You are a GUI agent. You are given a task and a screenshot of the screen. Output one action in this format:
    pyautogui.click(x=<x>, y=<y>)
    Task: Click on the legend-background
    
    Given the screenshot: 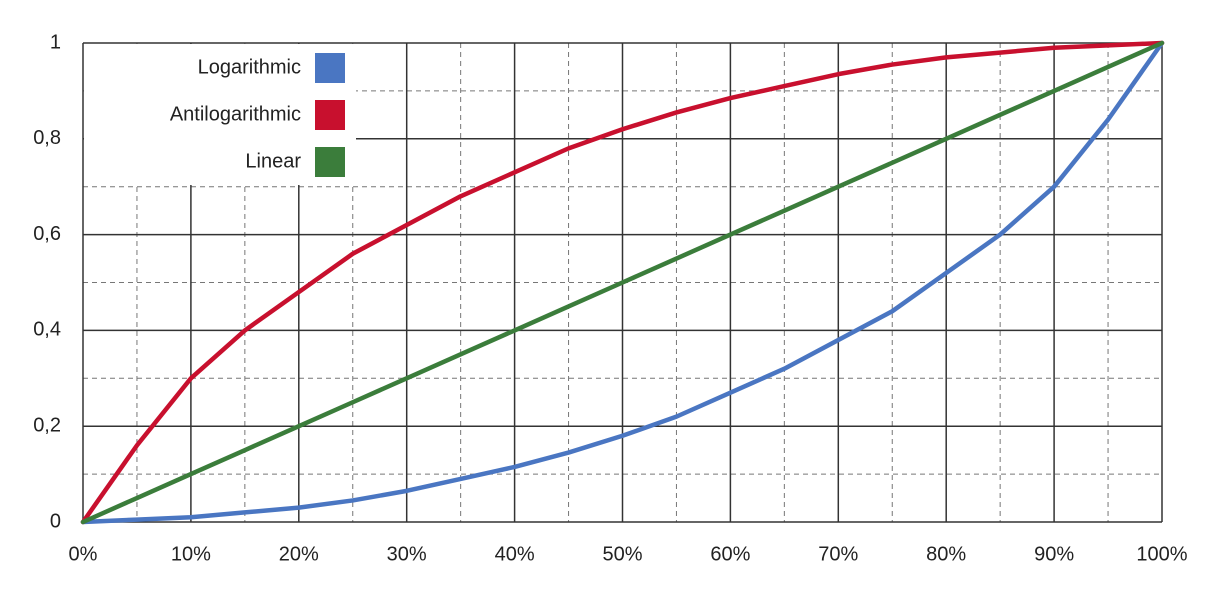 What is the action you would take?
    pyautogui.click(x=220, y=114)
    